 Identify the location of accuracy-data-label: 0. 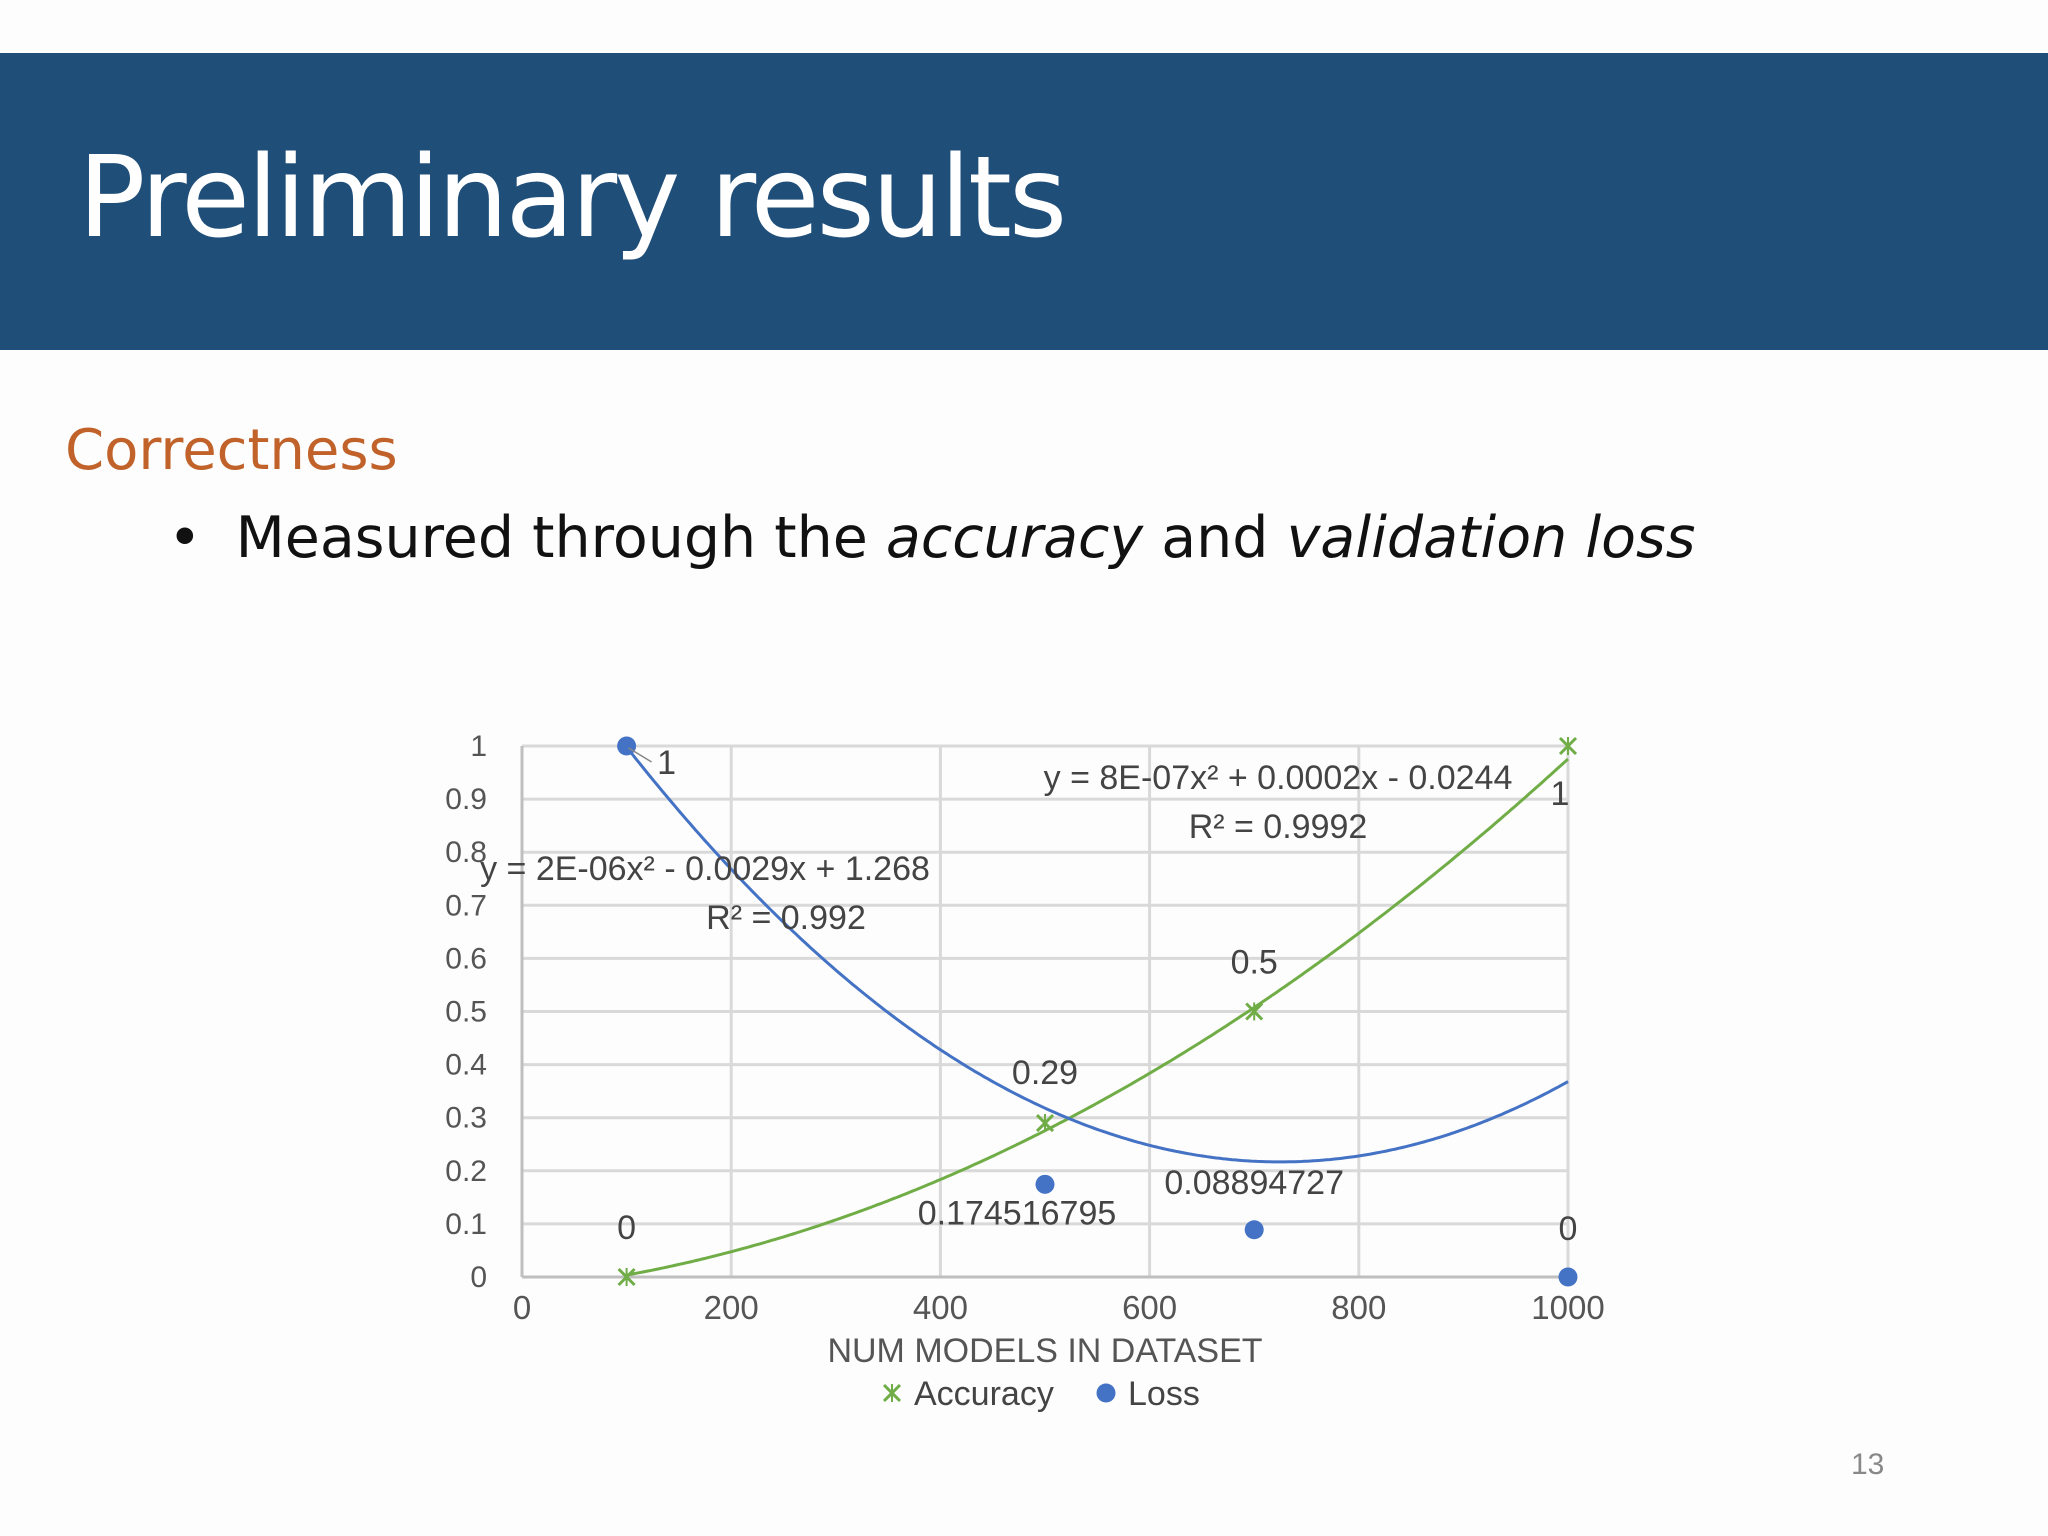
(626, 1228).